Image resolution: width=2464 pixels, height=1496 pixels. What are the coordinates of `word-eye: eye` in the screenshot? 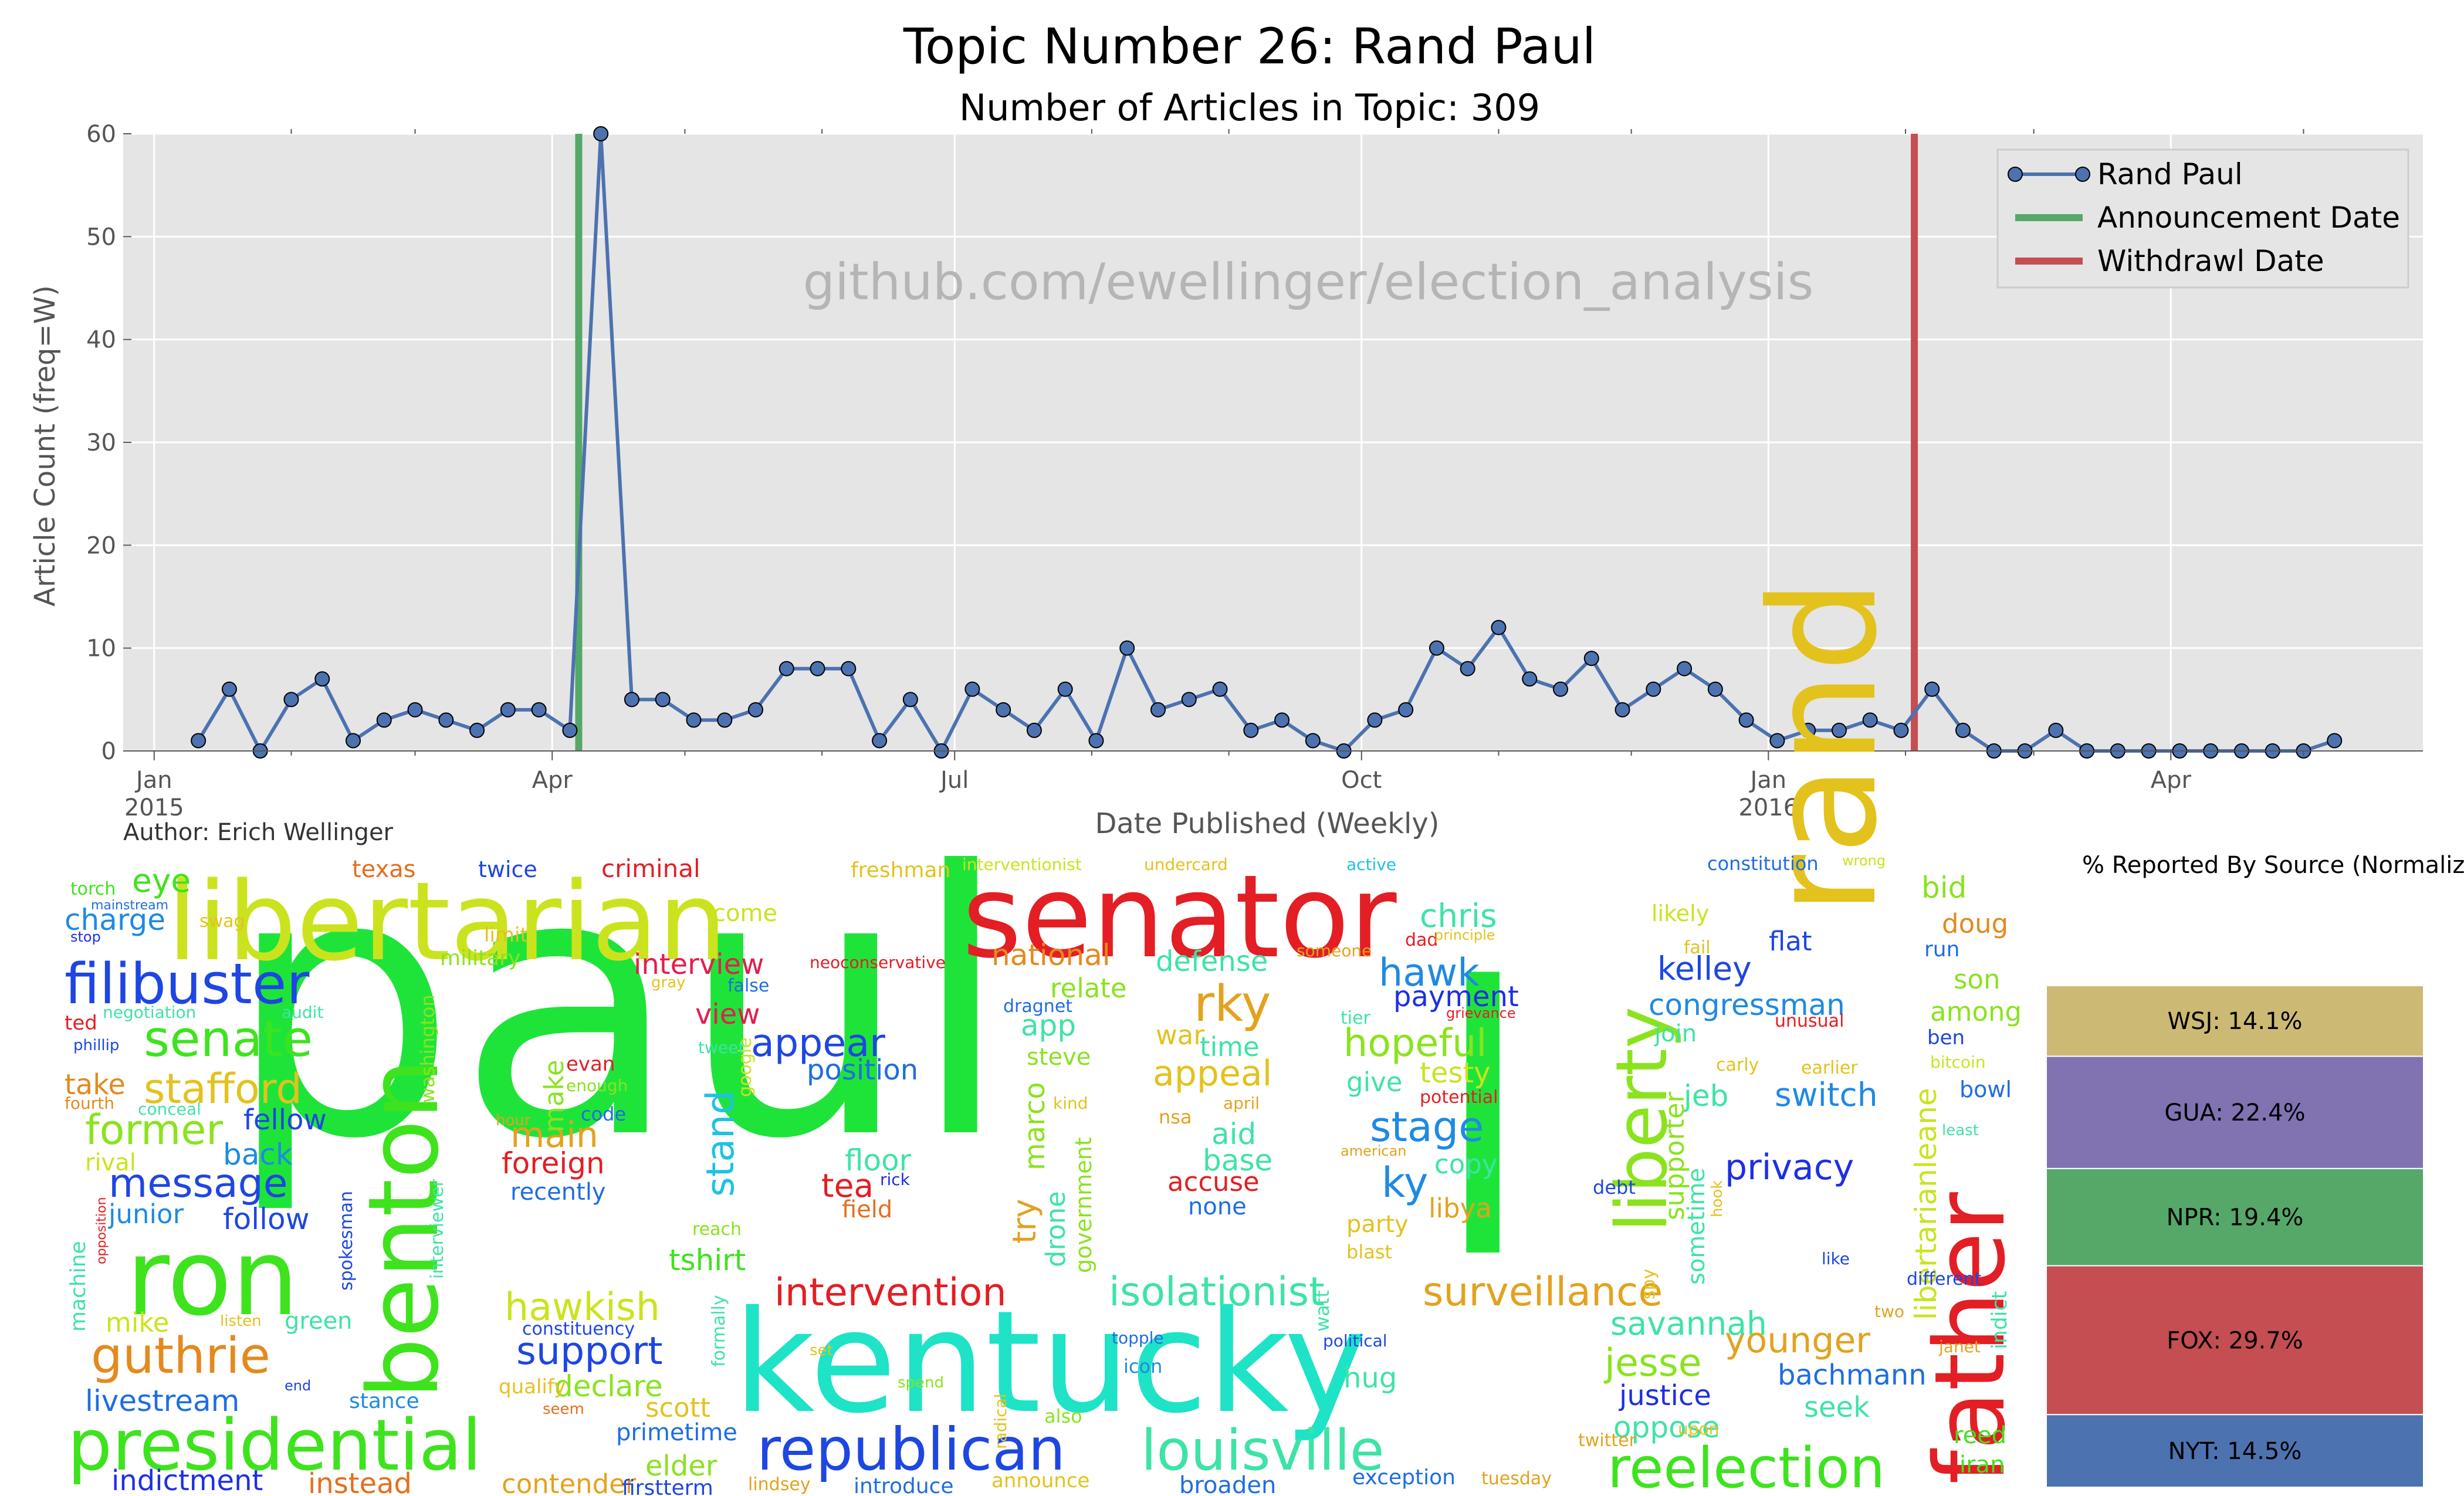 It's located at (162, 880).